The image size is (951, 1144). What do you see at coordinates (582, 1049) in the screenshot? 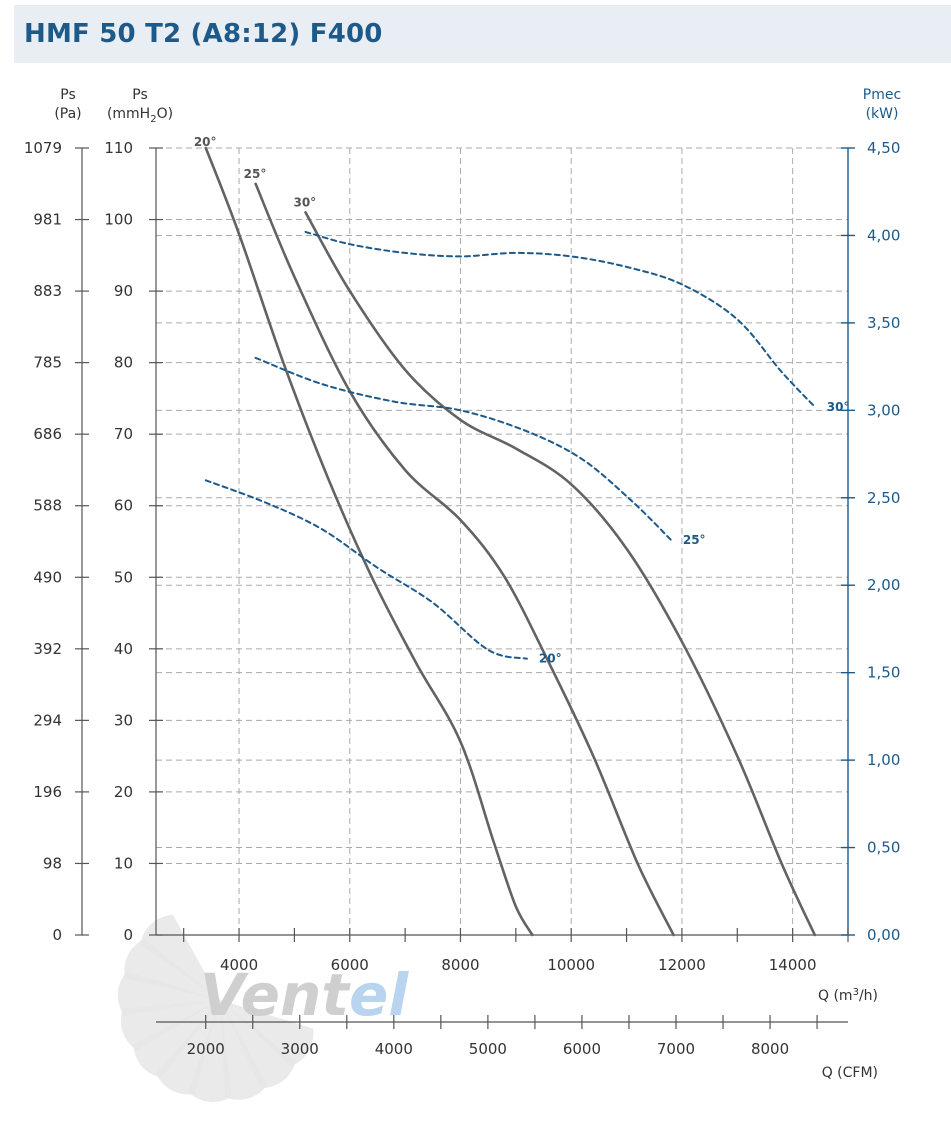
I see `cfm-tick-label: 6000` at bounding box center [582, 1049].